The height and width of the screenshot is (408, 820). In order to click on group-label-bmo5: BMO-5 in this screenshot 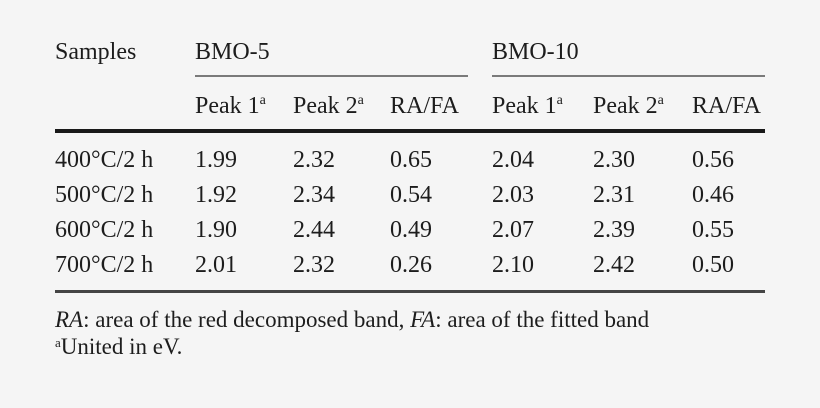, I will do `click(232, 52)`.